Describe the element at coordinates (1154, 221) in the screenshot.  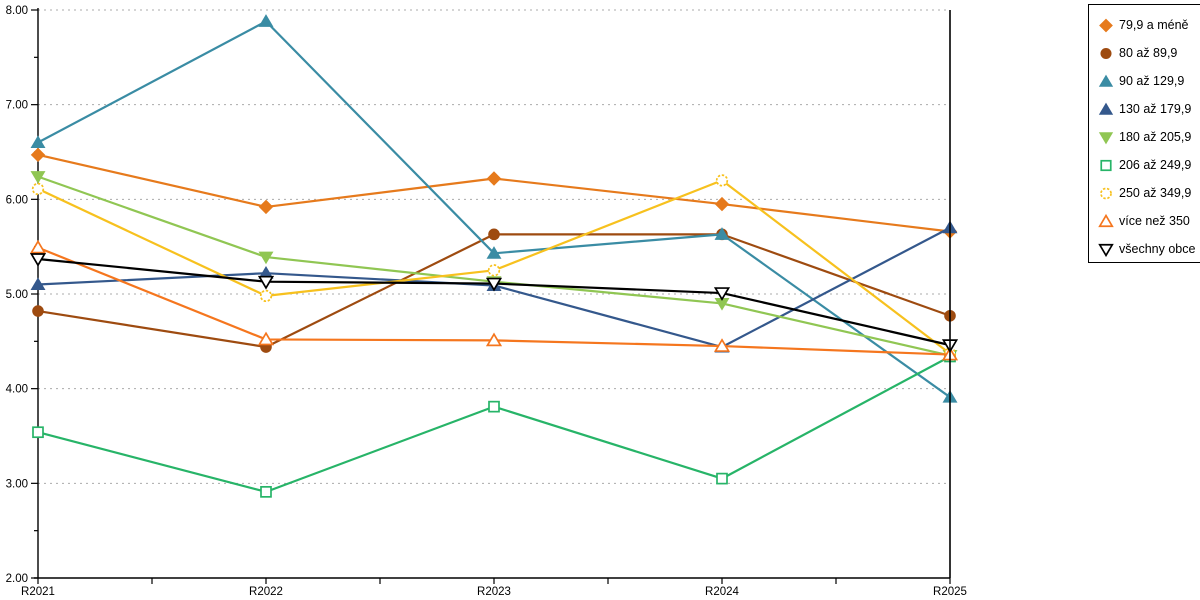
I see `legend-label: více než 350` at that location.